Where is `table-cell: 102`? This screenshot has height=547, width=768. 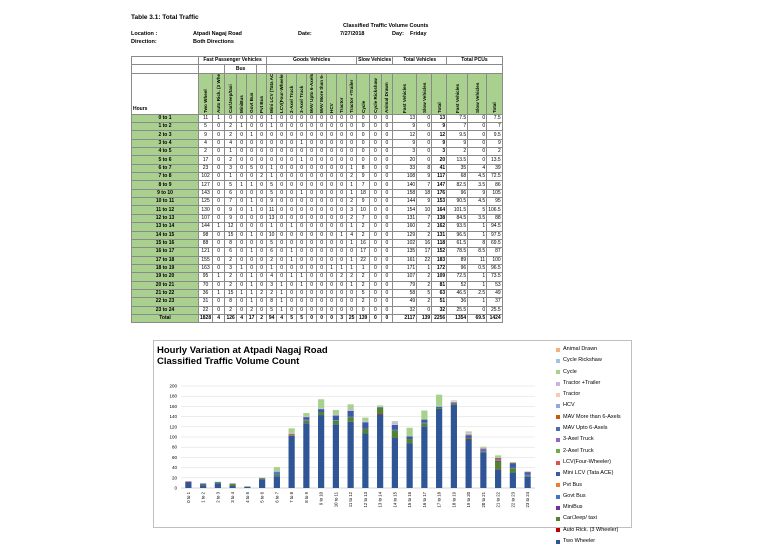
table-cell: 102 is located at coordinates (405, 243).